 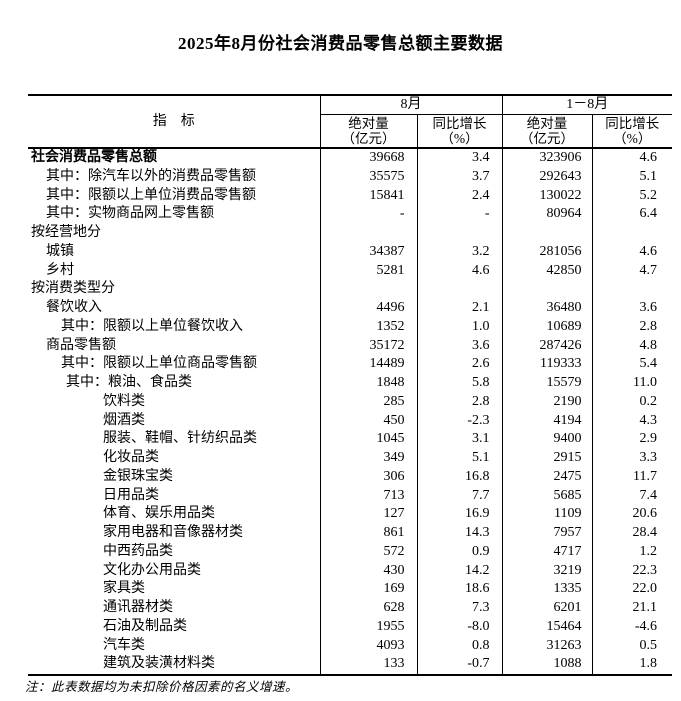 What do you see at coordinates (369, 477) in the screenshot?
I see `value-cell: 306` at bounding box center [369, 477].